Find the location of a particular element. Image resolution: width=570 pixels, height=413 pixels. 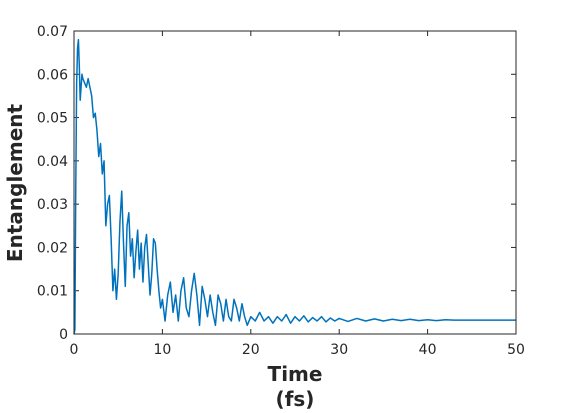

x-tick-label: 30 is located at coordinates (339, 350).